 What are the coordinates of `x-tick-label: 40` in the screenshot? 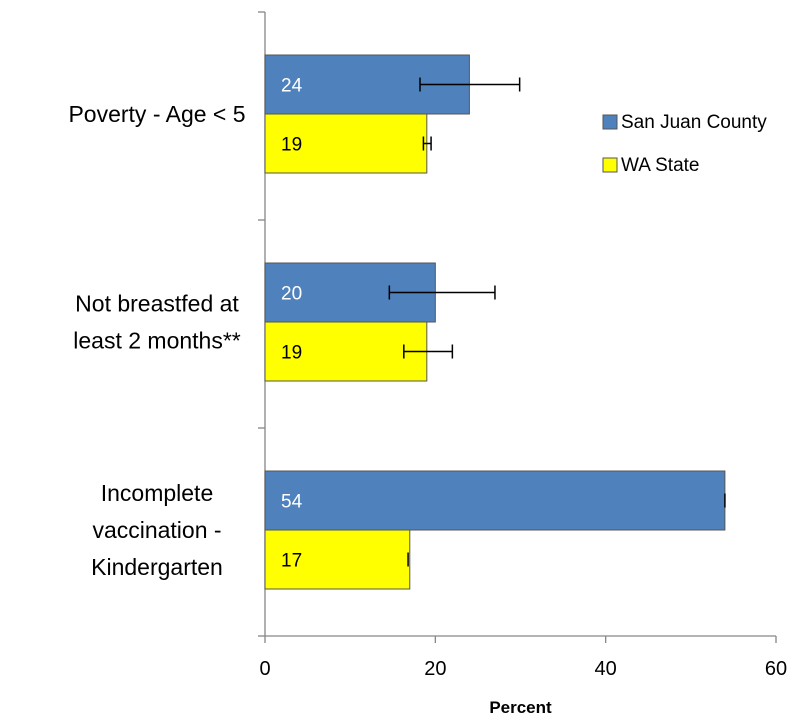 It's located at (606, 669).